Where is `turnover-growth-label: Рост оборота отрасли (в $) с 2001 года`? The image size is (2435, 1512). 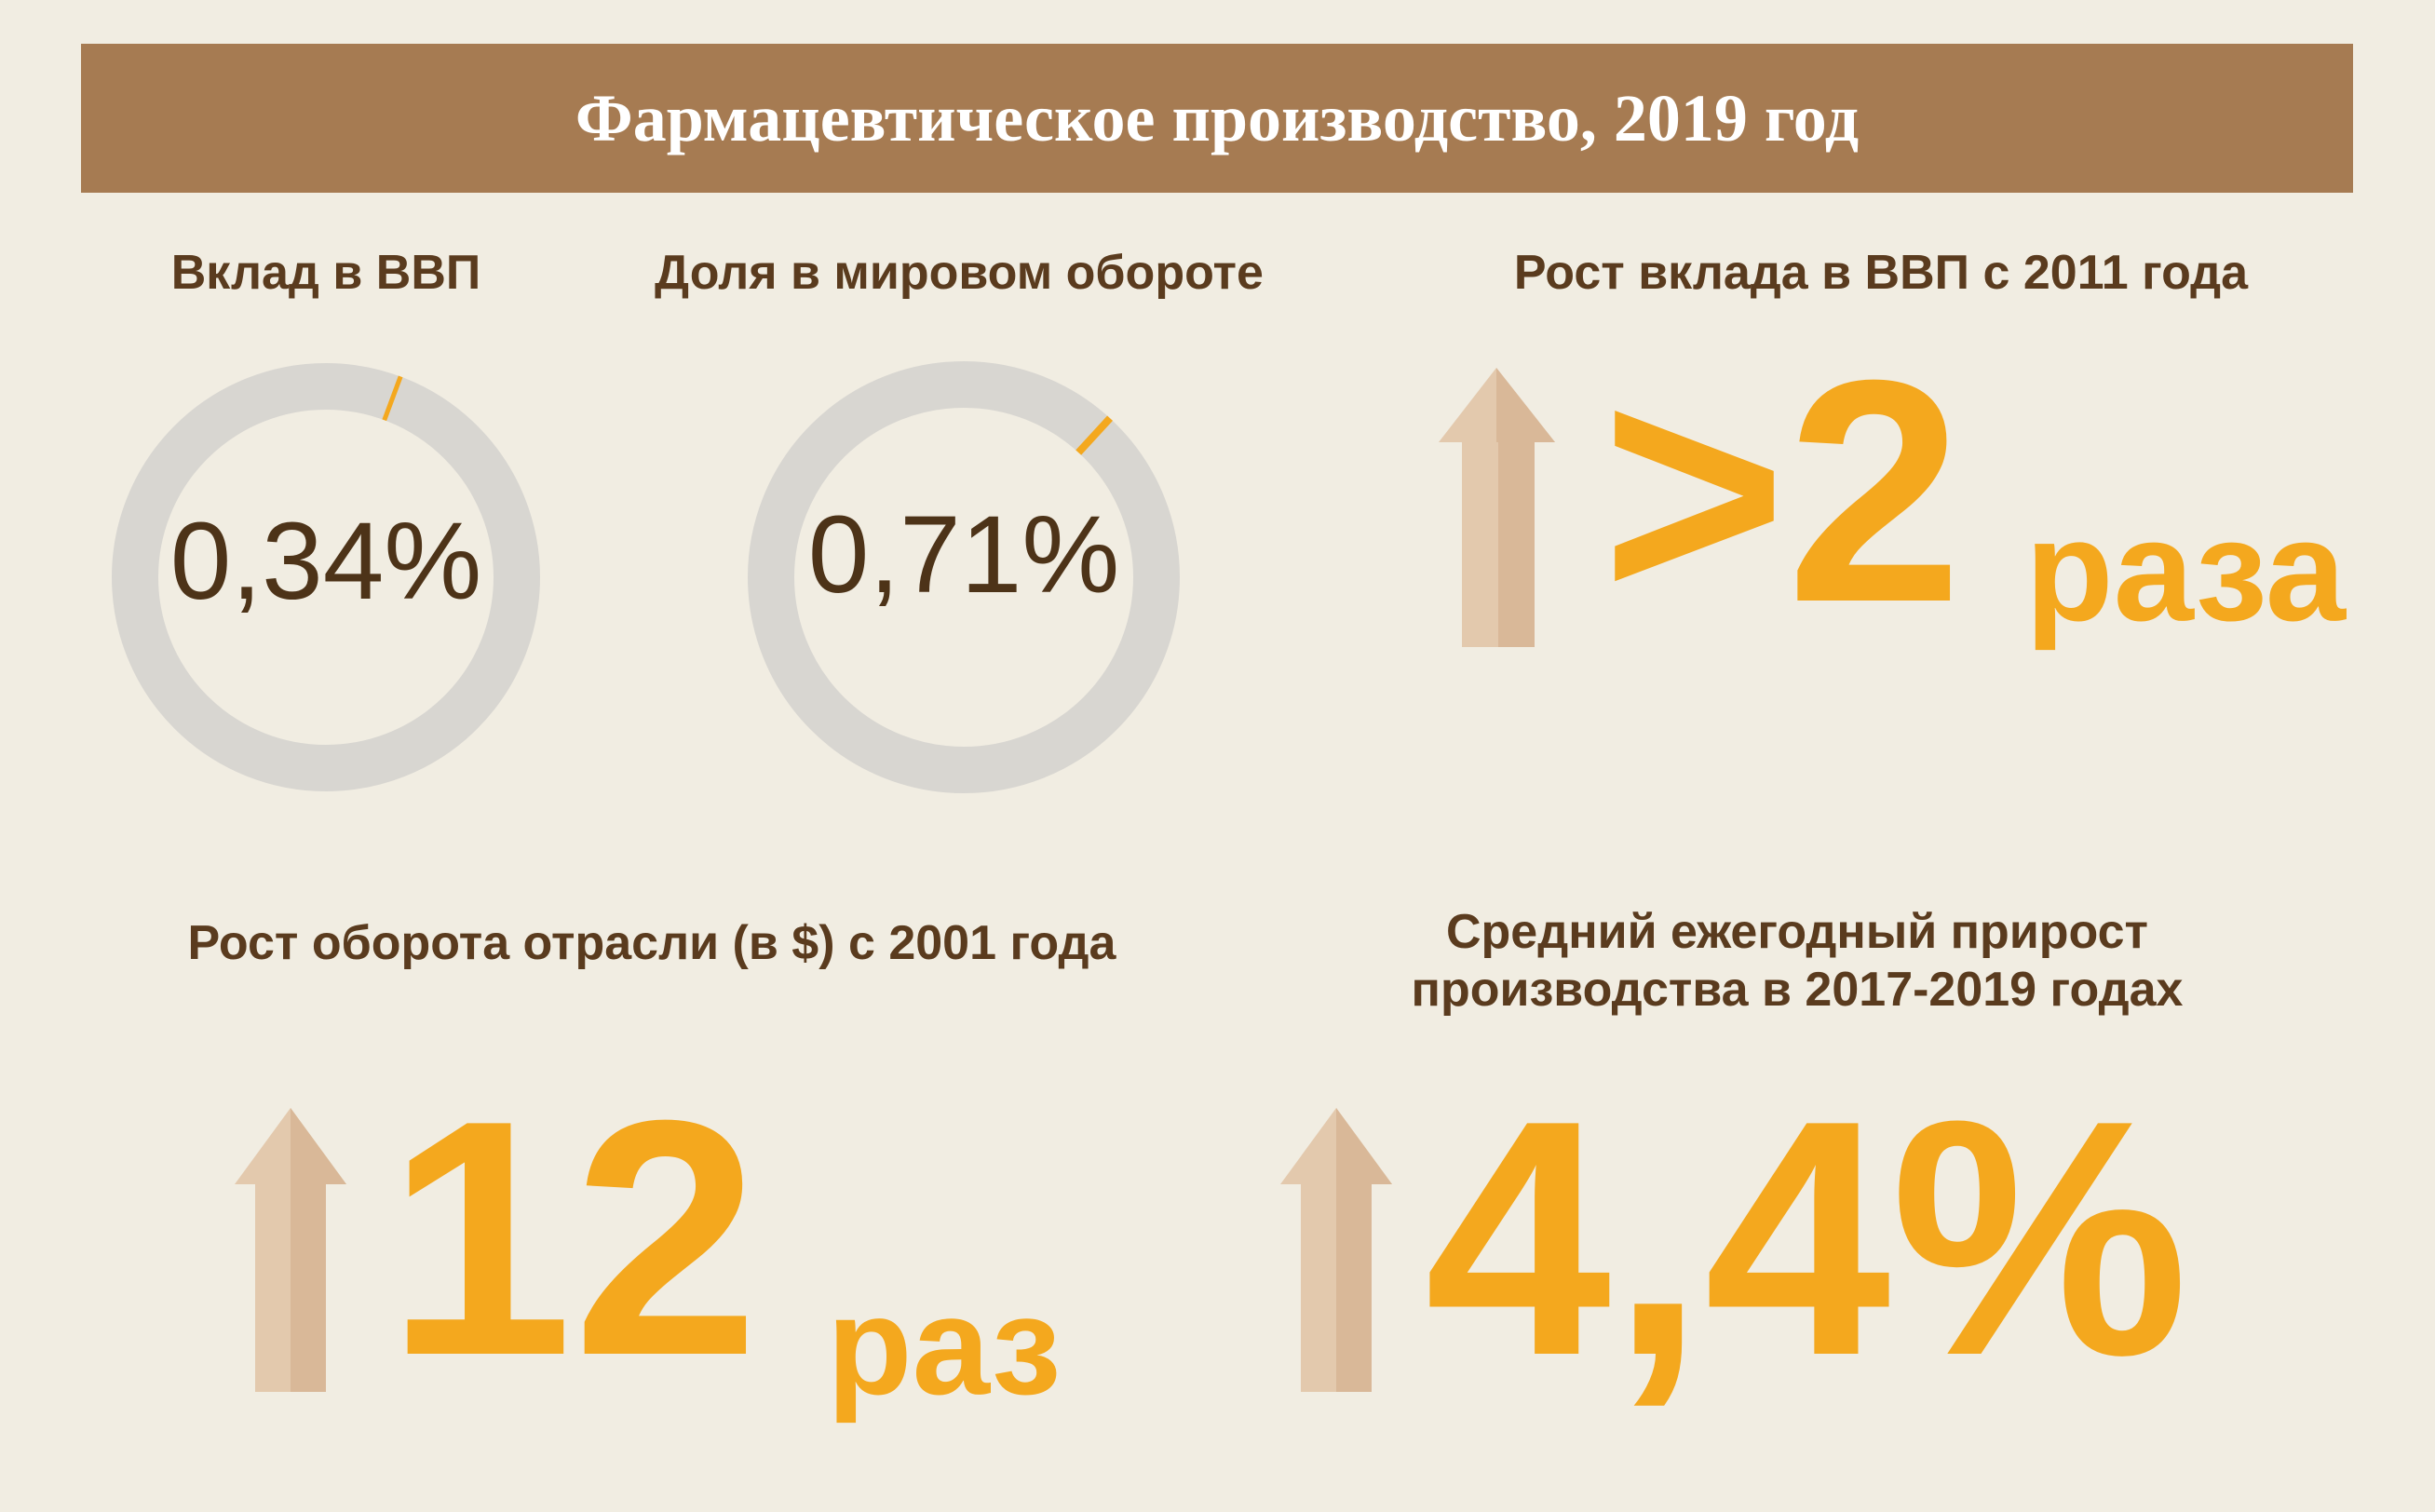
turnover-growth-label: Рост оборота отрасли (в $) с 2001 года is located at coordinates (651, 943).